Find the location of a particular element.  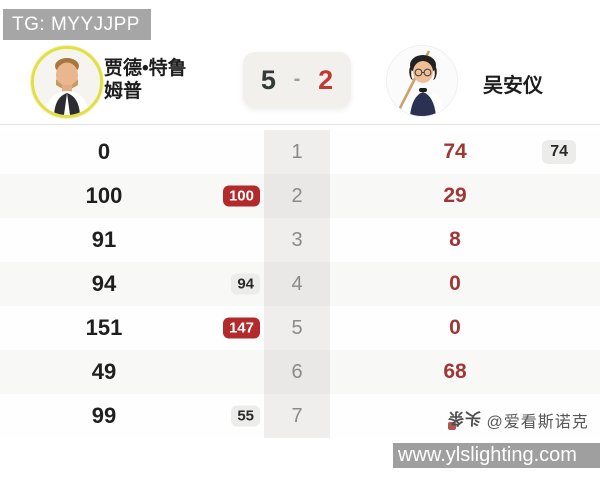

break-badge: 55 is located at coordinates (245, 416).